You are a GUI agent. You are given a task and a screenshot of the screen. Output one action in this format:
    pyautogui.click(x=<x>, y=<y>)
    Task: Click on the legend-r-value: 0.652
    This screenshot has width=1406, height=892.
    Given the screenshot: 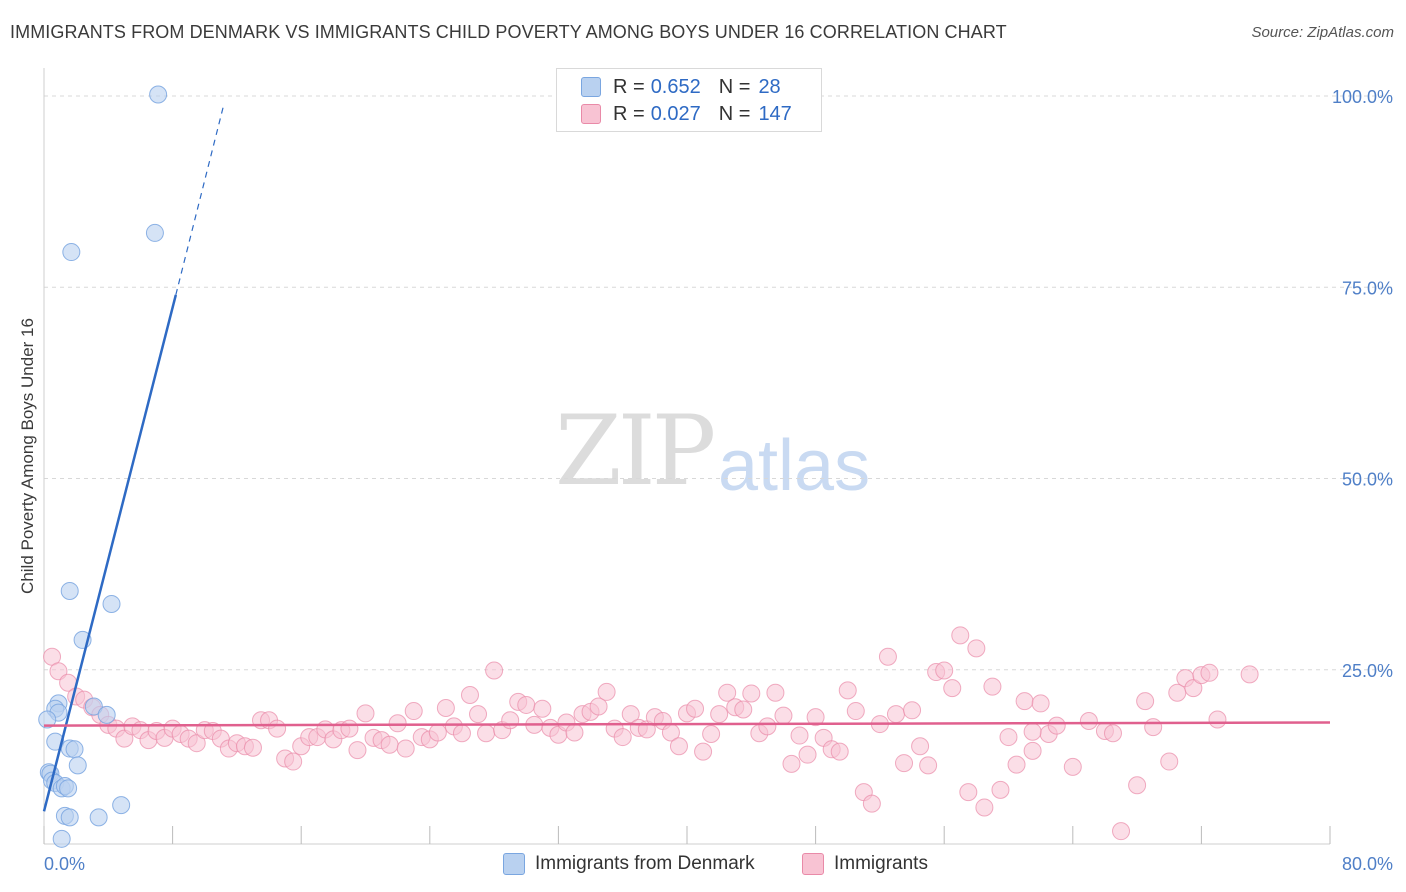 What is the action you would take?
    pyautogui.click(x=675, y=86)
    